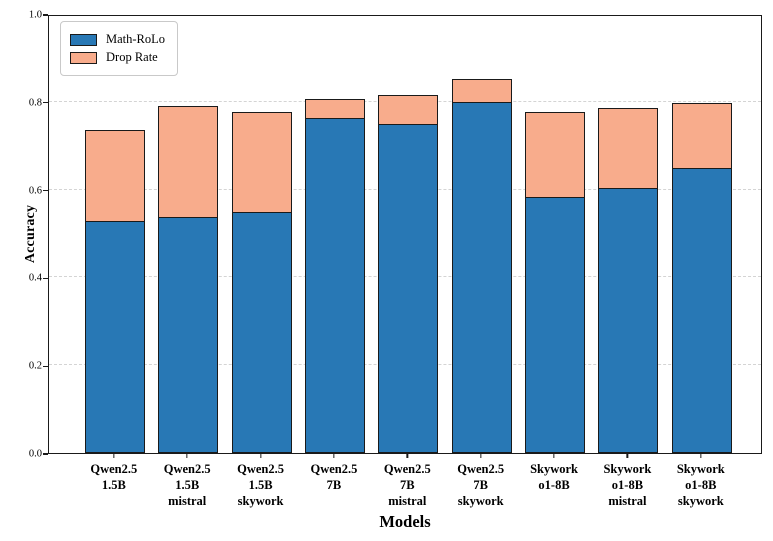  I want to click on x-category-label-skywork-o1-8b-skywork: Skywork o1-8B skywork, so click(700, 485).